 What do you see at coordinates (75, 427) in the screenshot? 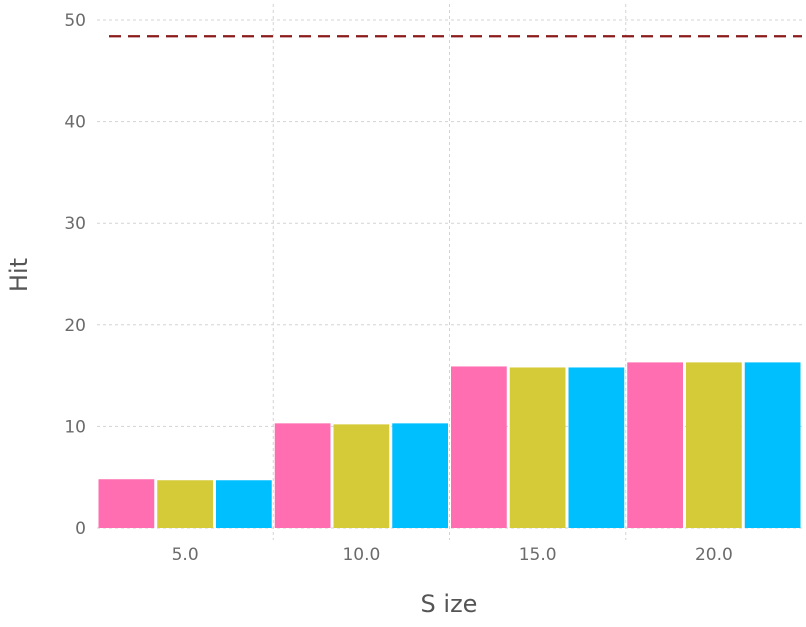
I see `y-tick-label: 10` at bounding box center [75, 427].